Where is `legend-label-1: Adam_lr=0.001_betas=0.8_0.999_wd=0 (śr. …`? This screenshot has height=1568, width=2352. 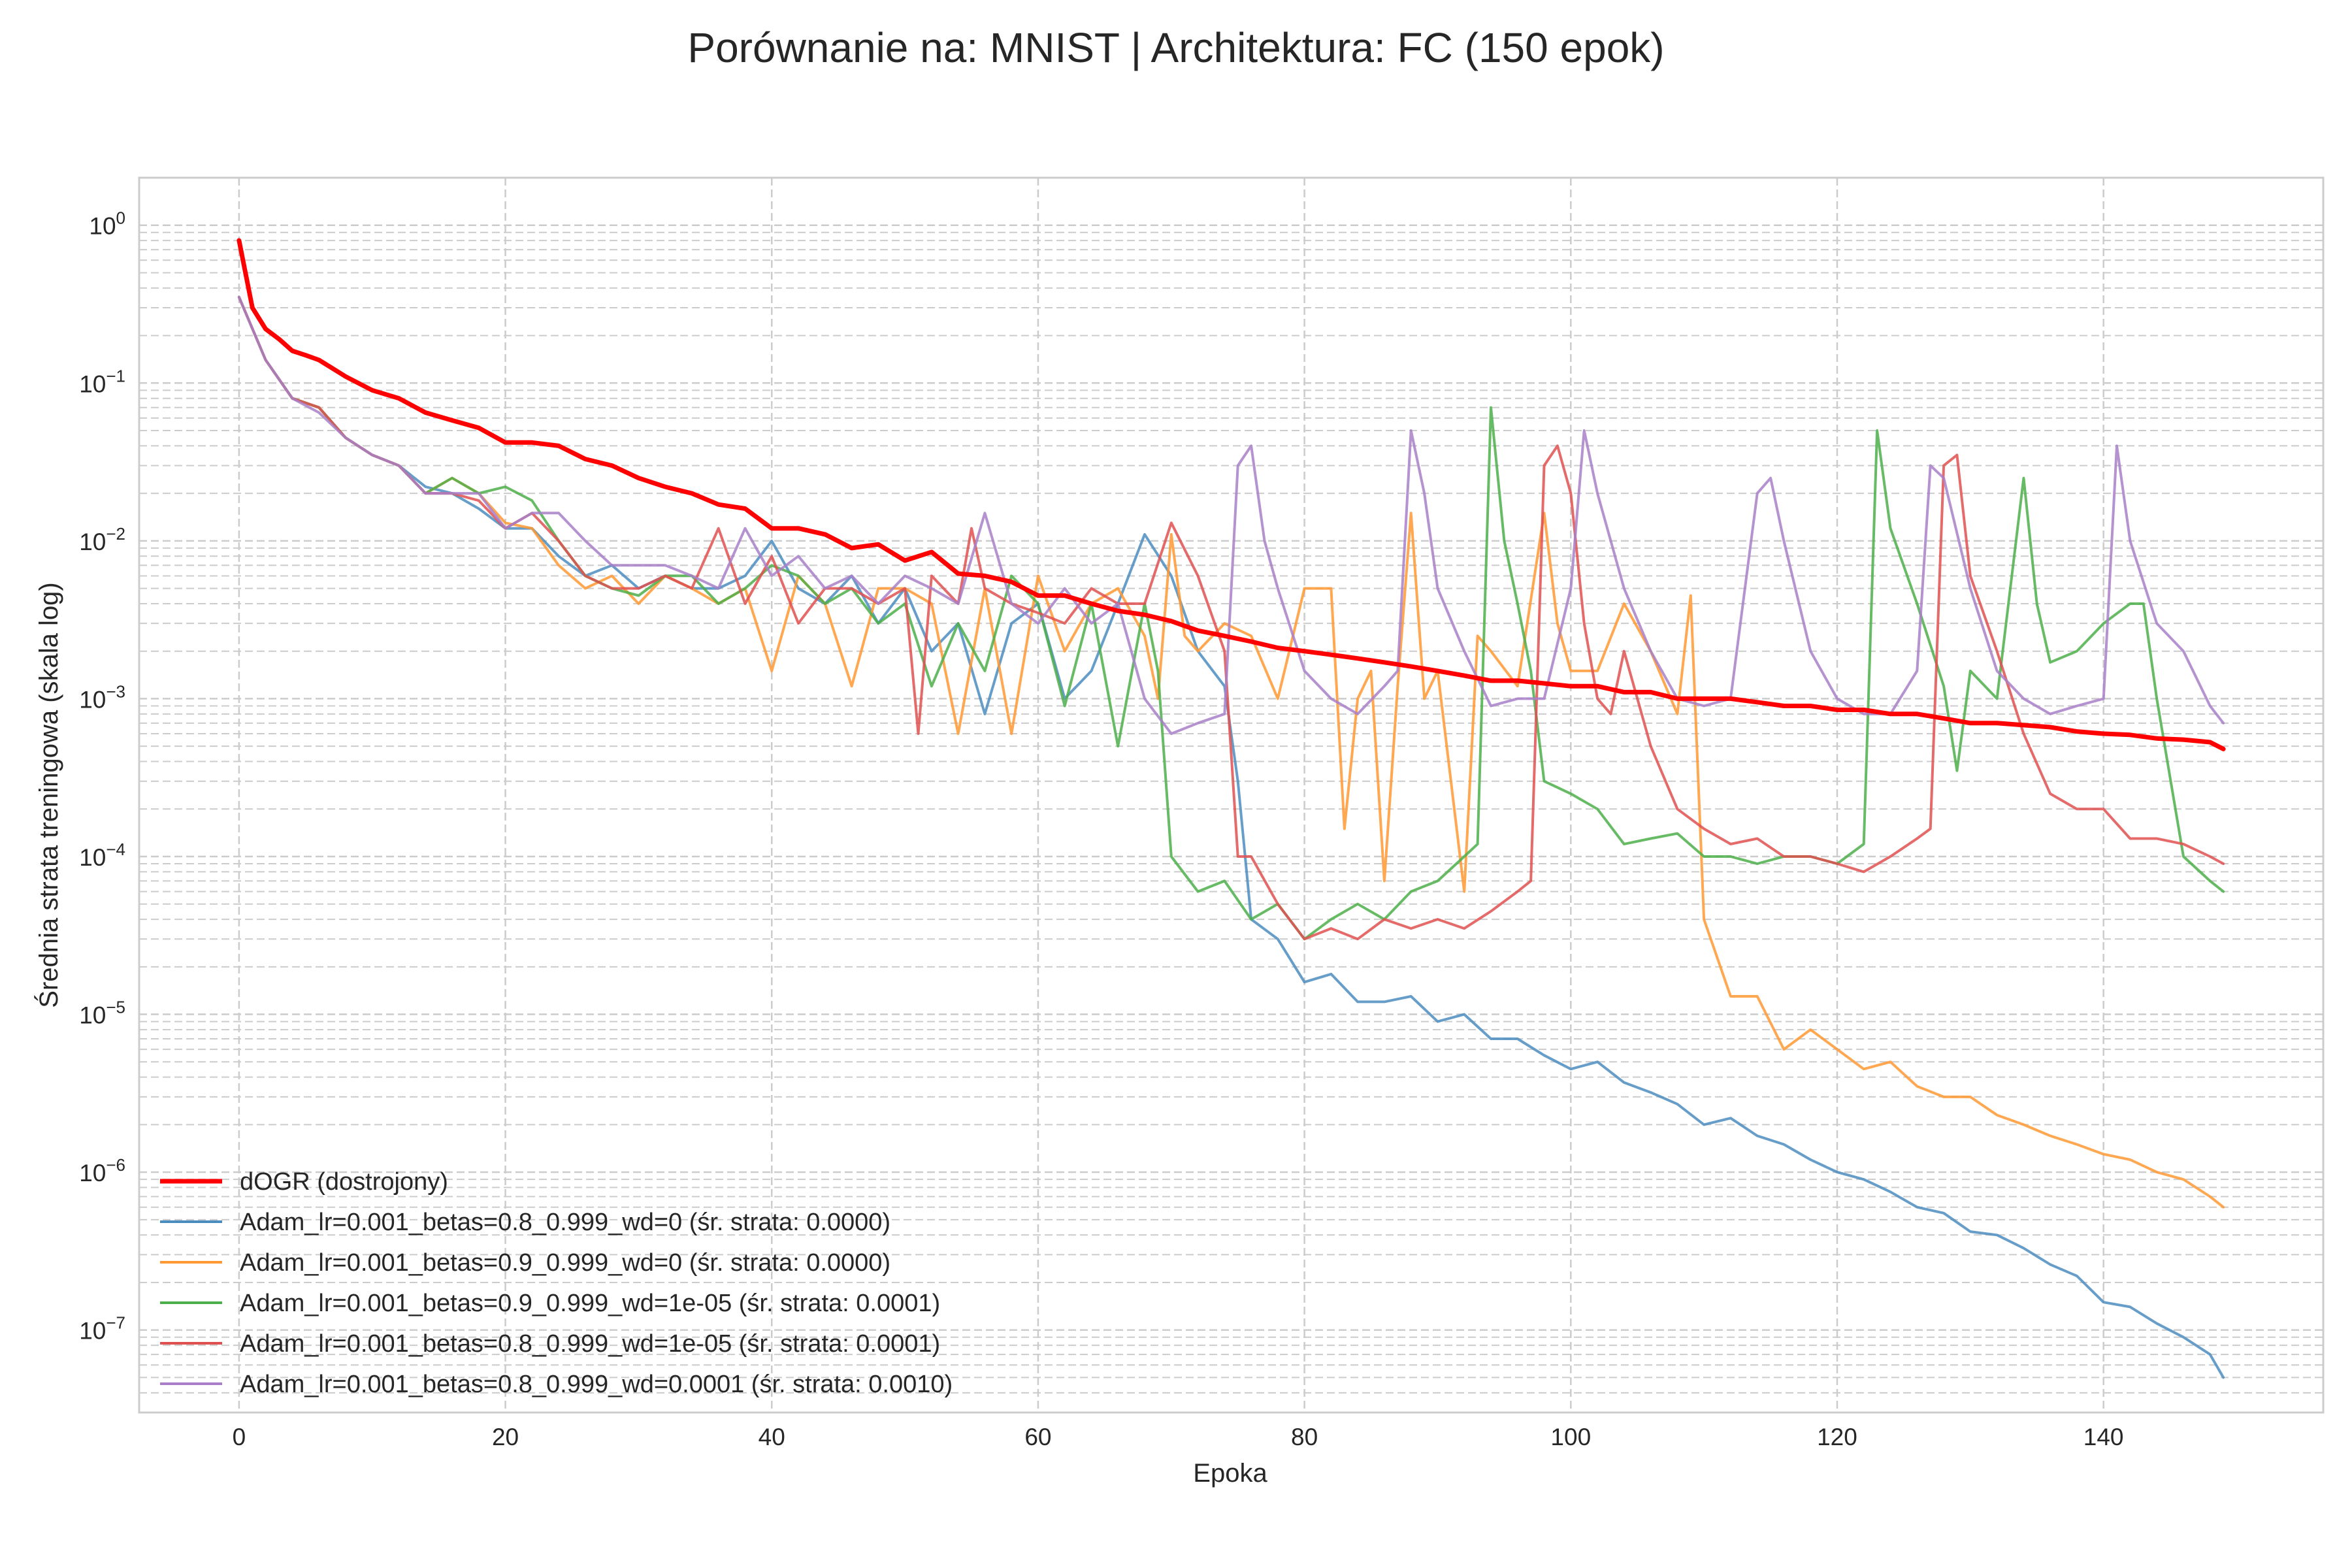
legend-label-1: Adam_lr=0.001_betas=0.8_0.999_wd=0 (śr. … is located at coordinates (565, 1222).